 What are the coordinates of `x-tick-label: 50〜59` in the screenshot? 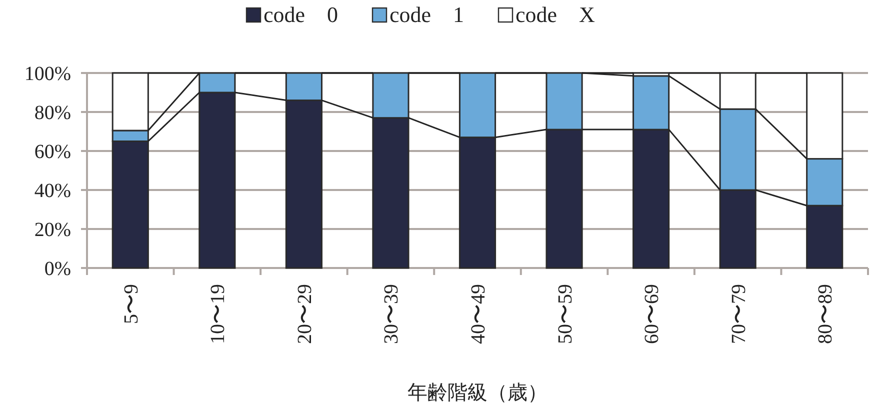 It's located at (565, 314).